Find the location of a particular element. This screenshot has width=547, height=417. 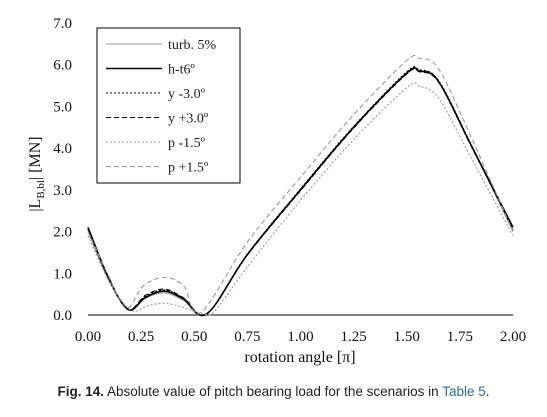

x-axis-title: rotation angle [π] is located at coordinates (299, 357).